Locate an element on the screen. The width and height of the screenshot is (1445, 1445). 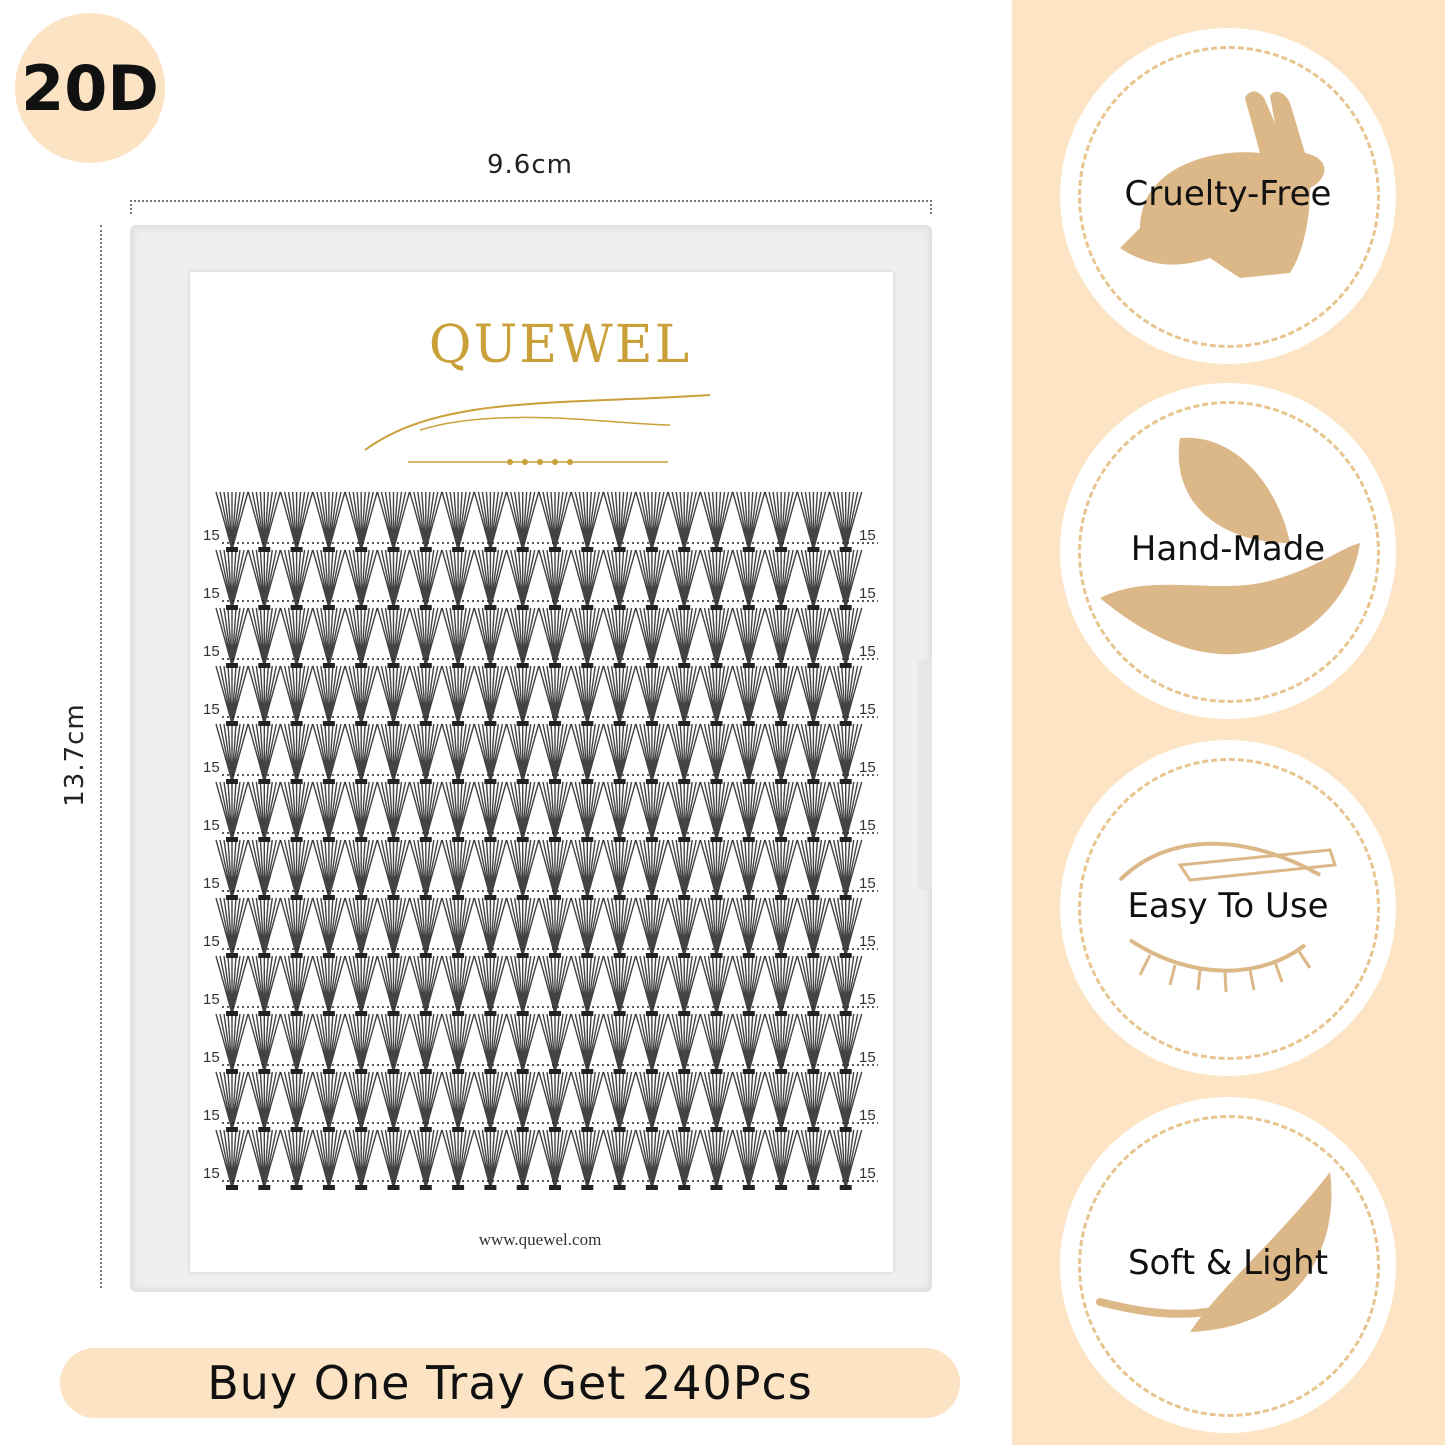
feature-label: Cruelty-Free is located at coordinates (1228, 194).